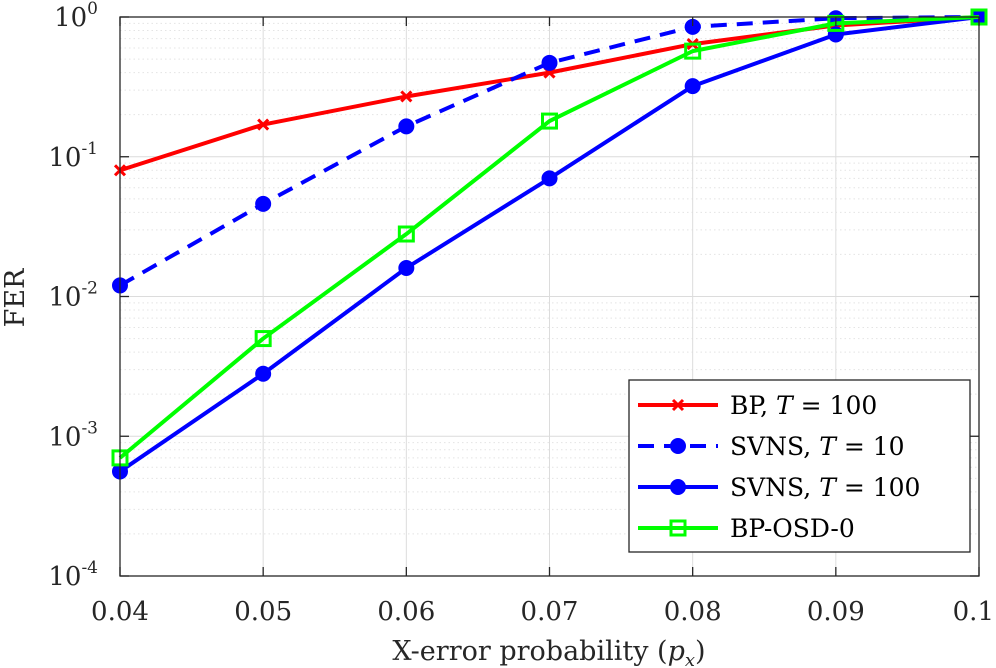 The width and height of the screenshot is (996, 668). I want to click on legend-label: BP-OSD-0, so click(792, 528).